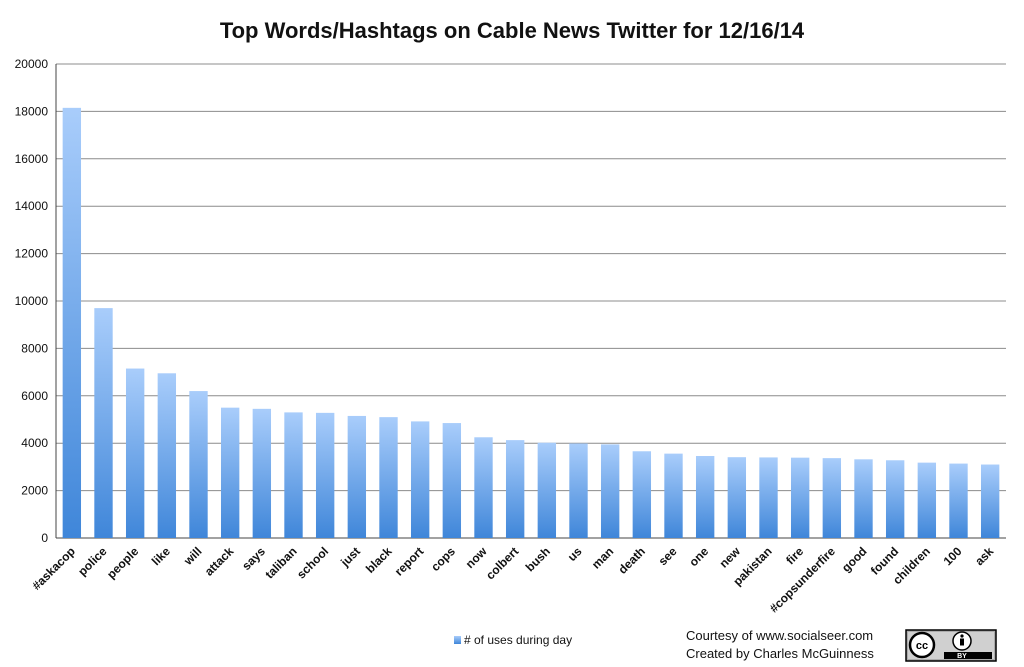 The height and width of the screenshot is (667, 1024). Describe the element at coordinates (476, 557) in the screenshot. I see `x-tick-label: now` at that location.